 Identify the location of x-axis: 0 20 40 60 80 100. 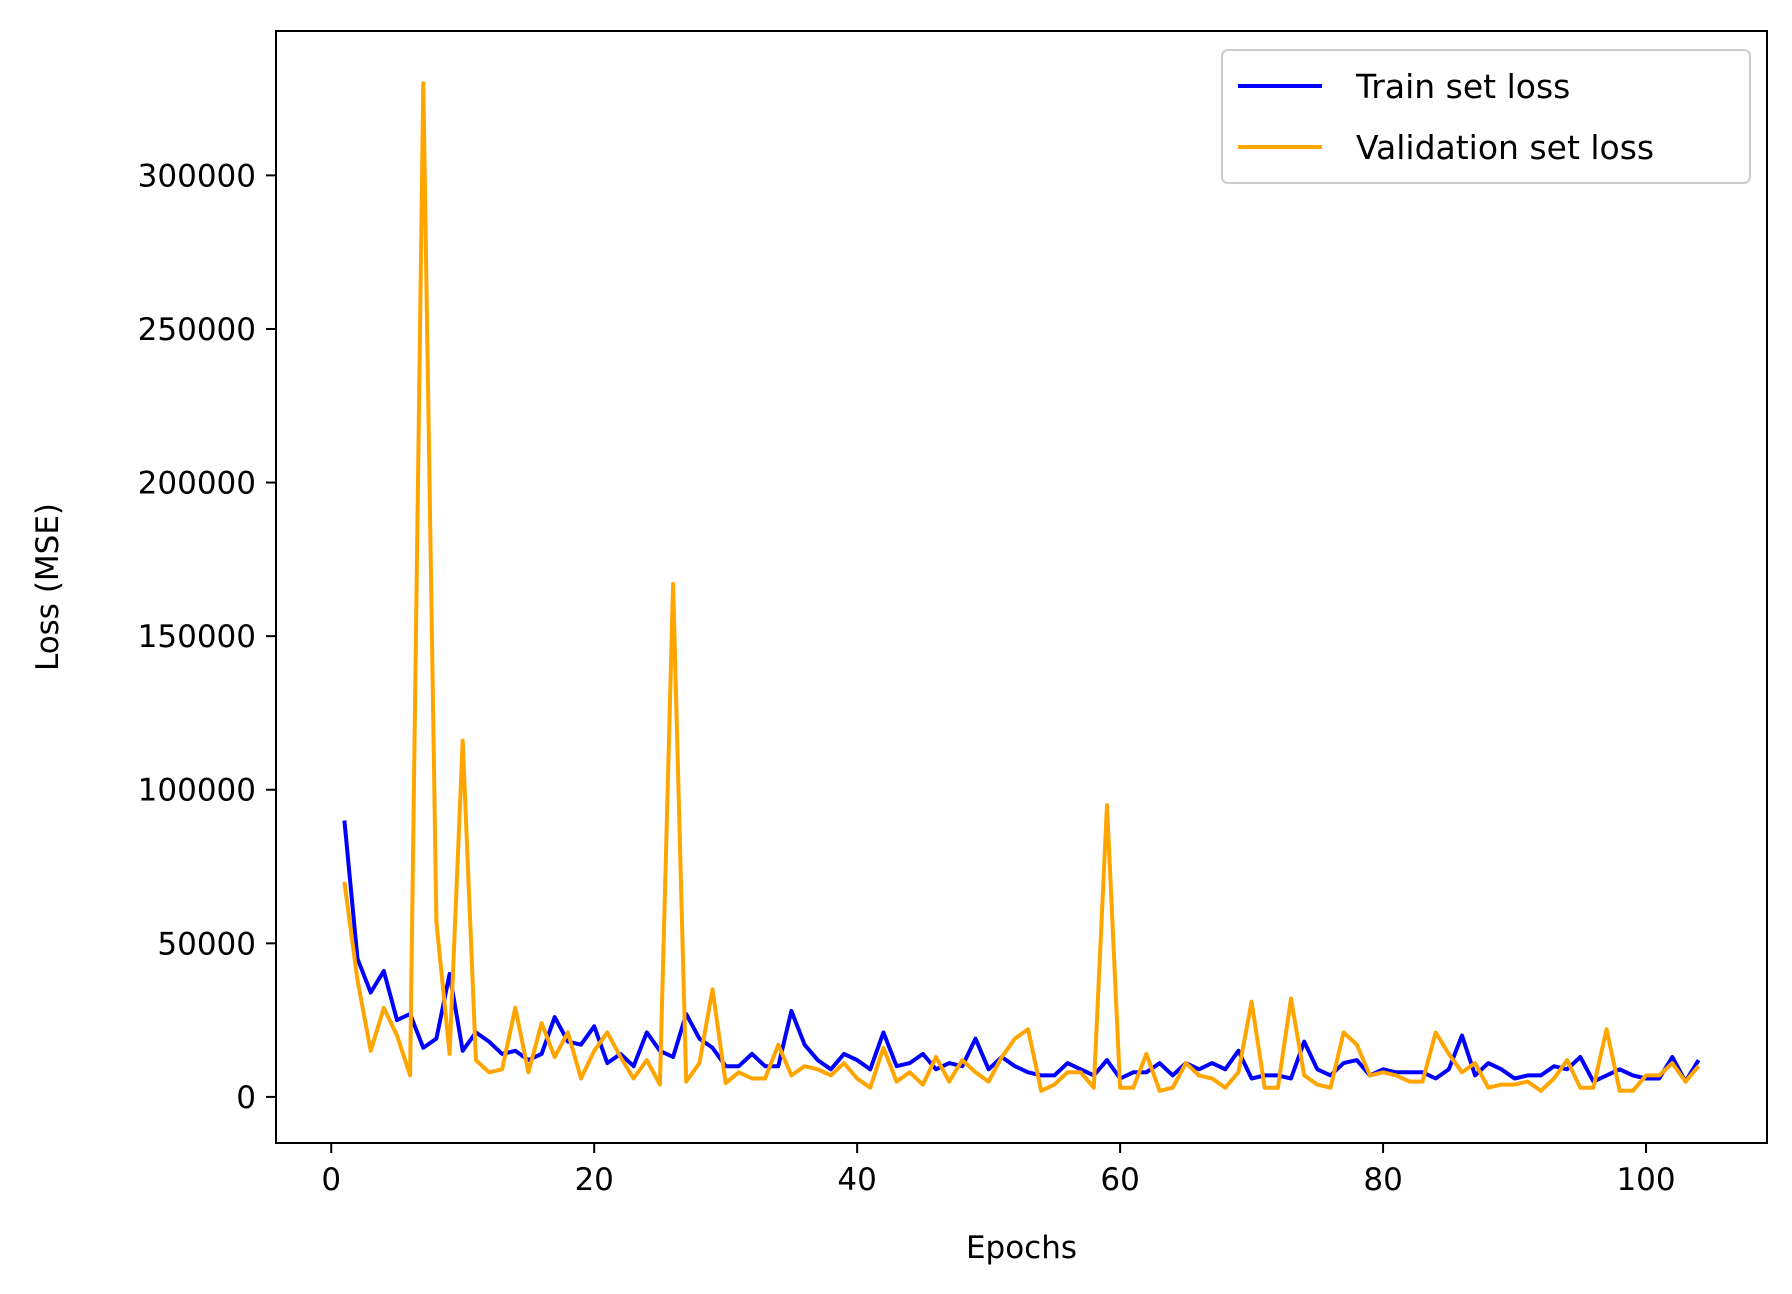
(998, 1170).